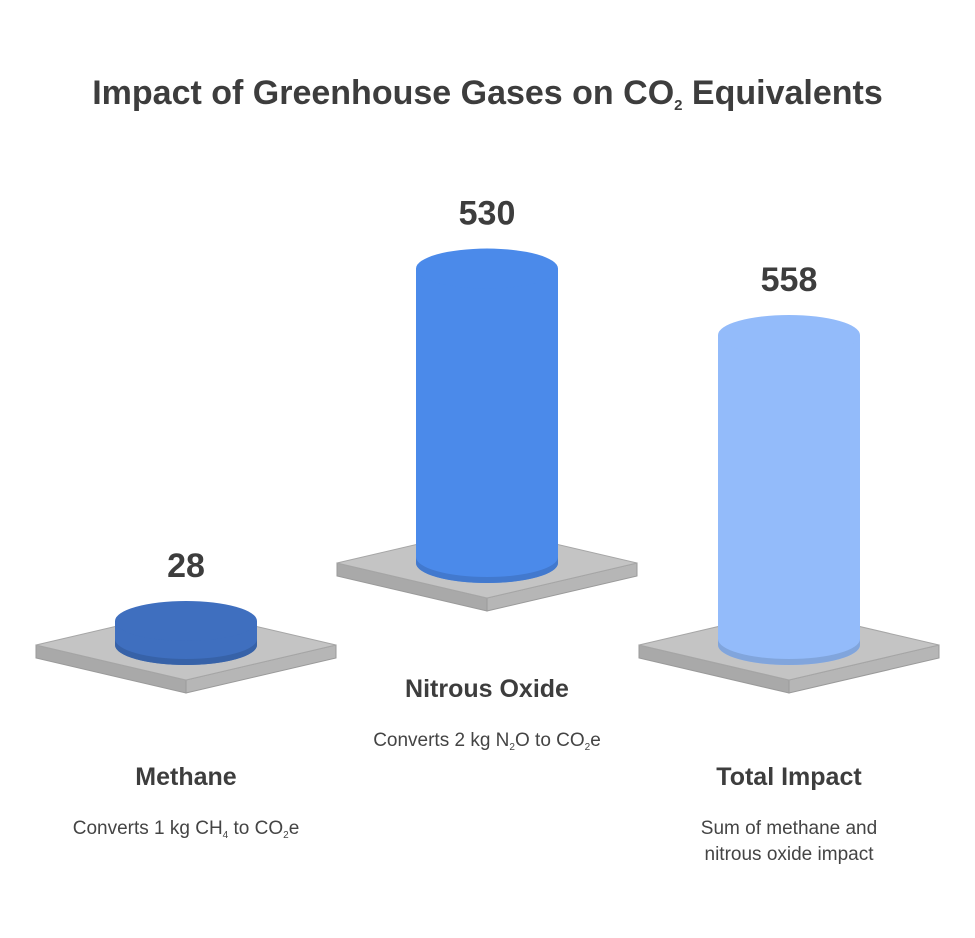 The width and height of the screenshot is (975, 938). I want to click on value-label: 558, so click(789, 280).